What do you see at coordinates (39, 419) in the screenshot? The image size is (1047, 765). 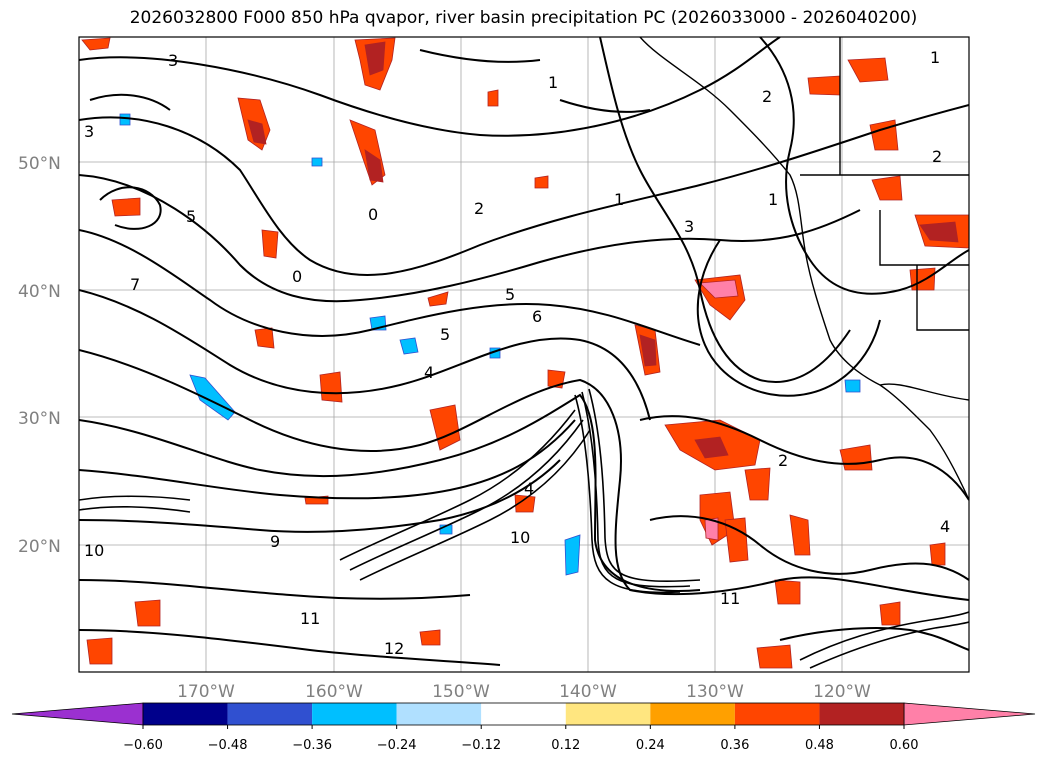 I see `lat-label-30n: 30°N` at bounding box center [39, 419].